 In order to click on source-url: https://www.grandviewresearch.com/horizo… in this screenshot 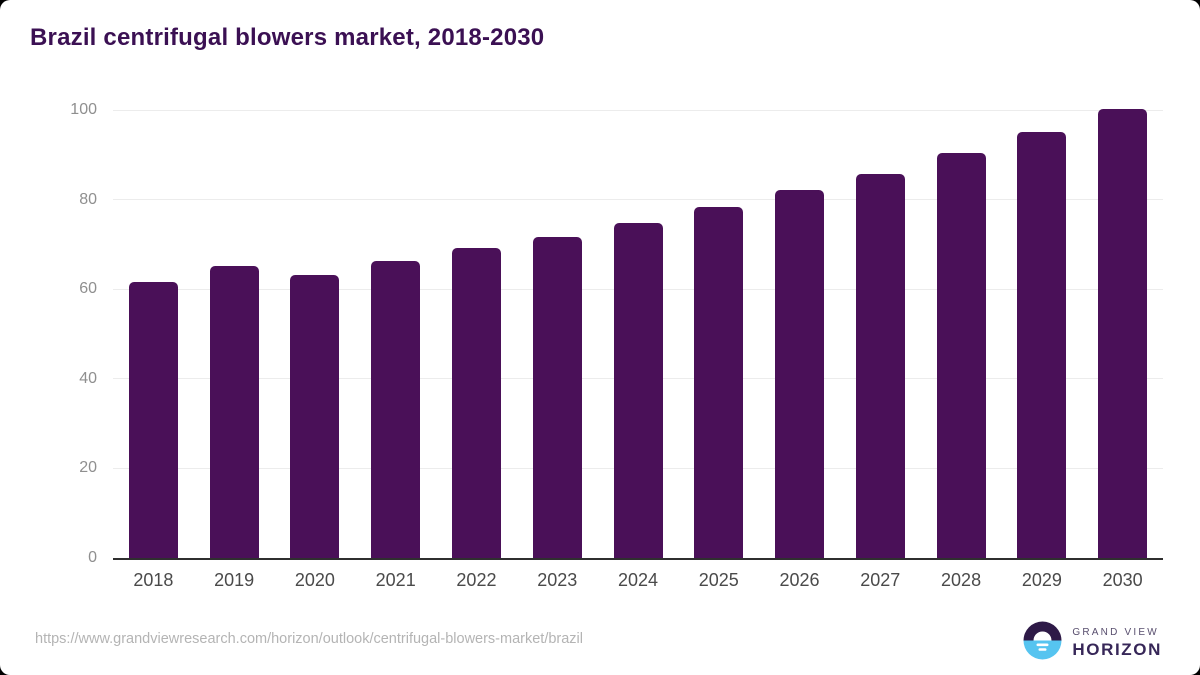, I will do `click(309, 639)`.